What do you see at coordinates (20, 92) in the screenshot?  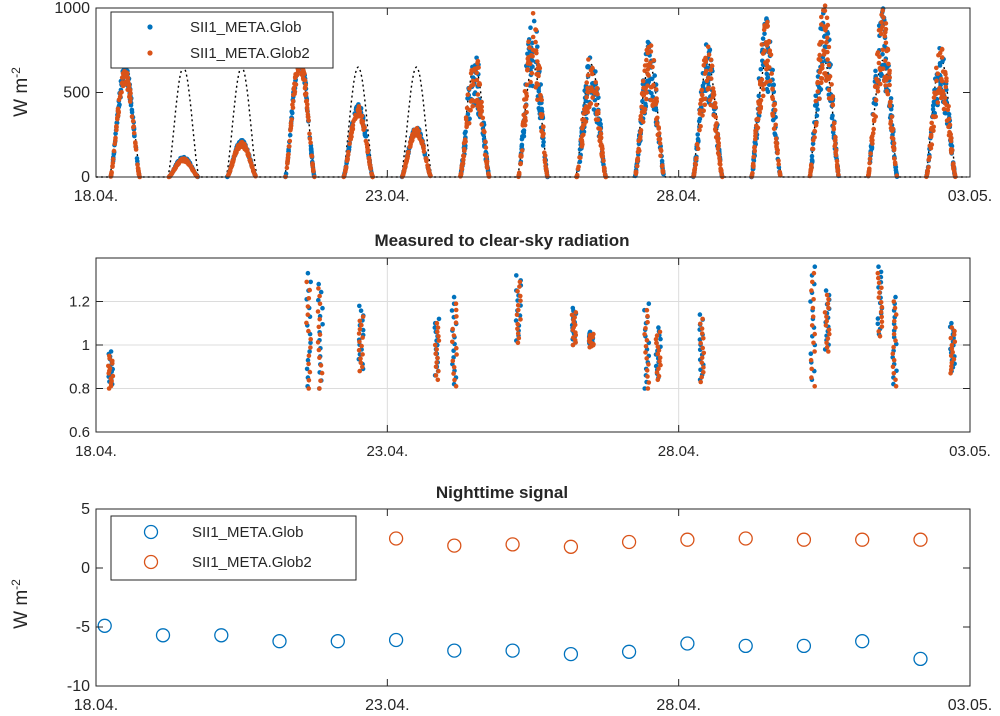 I see `irradiance-y-axis-label: W m-2` at bounding box center [20, 92].